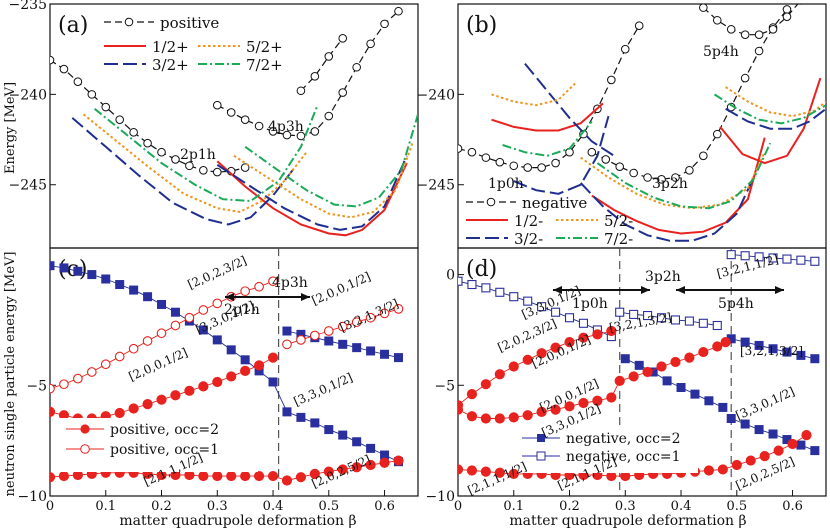 The height and width of the screenshot is (531, 830). I want to click on legend-negative-occ2-label: negative, occ=2, so click(623, 439).